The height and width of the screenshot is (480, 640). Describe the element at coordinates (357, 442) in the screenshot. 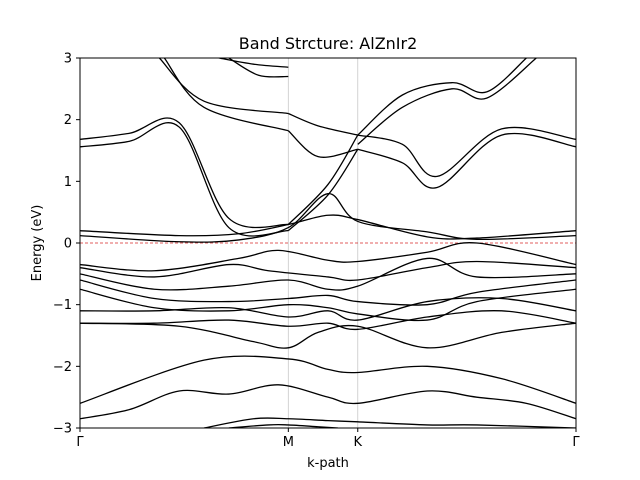

I see `x-tick-label: K` at that location.